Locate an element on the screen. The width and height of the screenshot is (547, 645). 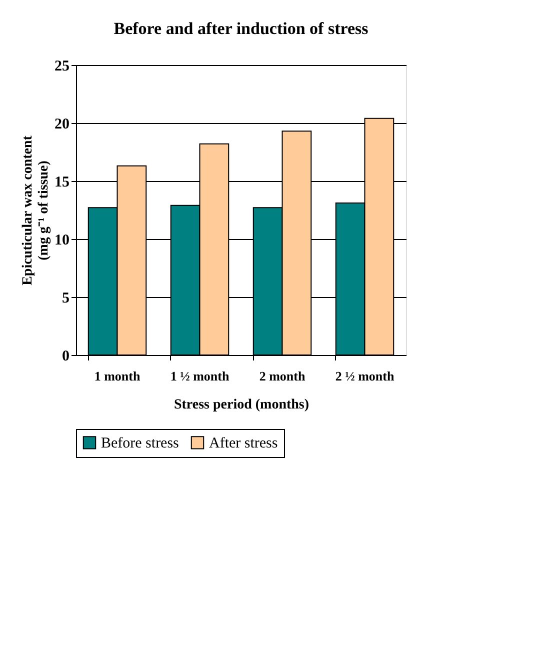
y-tick-label: 10 is located at coordinates (62, 240).